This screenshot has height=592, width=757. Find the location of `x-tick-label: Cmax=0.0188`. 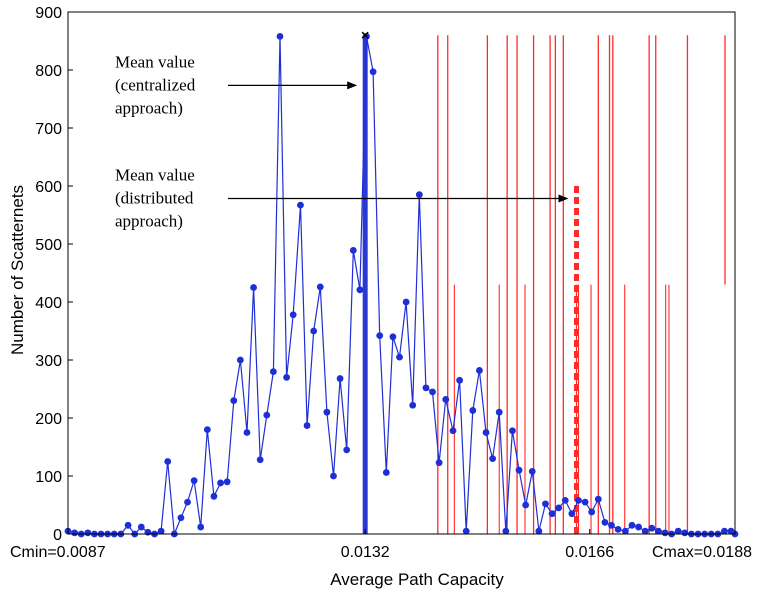

x-tick-label: Cmax=0.0188 is located at coordinates (702, 552).